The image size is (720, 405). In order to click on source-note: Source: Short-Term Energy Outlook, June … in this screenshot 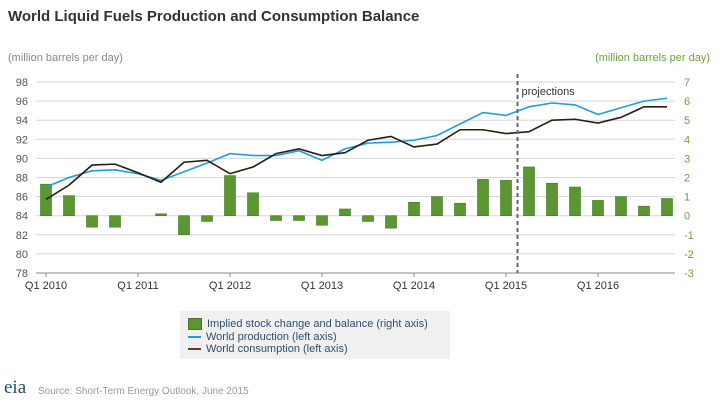, I will do `click(143, 391)`.